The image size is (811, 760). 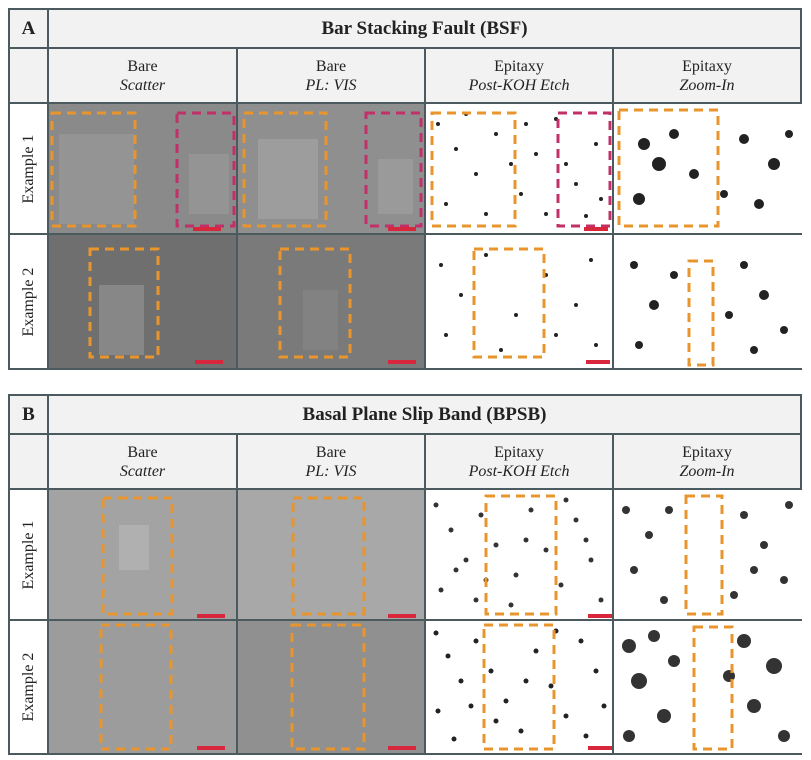 I want to click on panel-title: Basal Plane Slip Band (BPSB), so click(x=424, y=414).